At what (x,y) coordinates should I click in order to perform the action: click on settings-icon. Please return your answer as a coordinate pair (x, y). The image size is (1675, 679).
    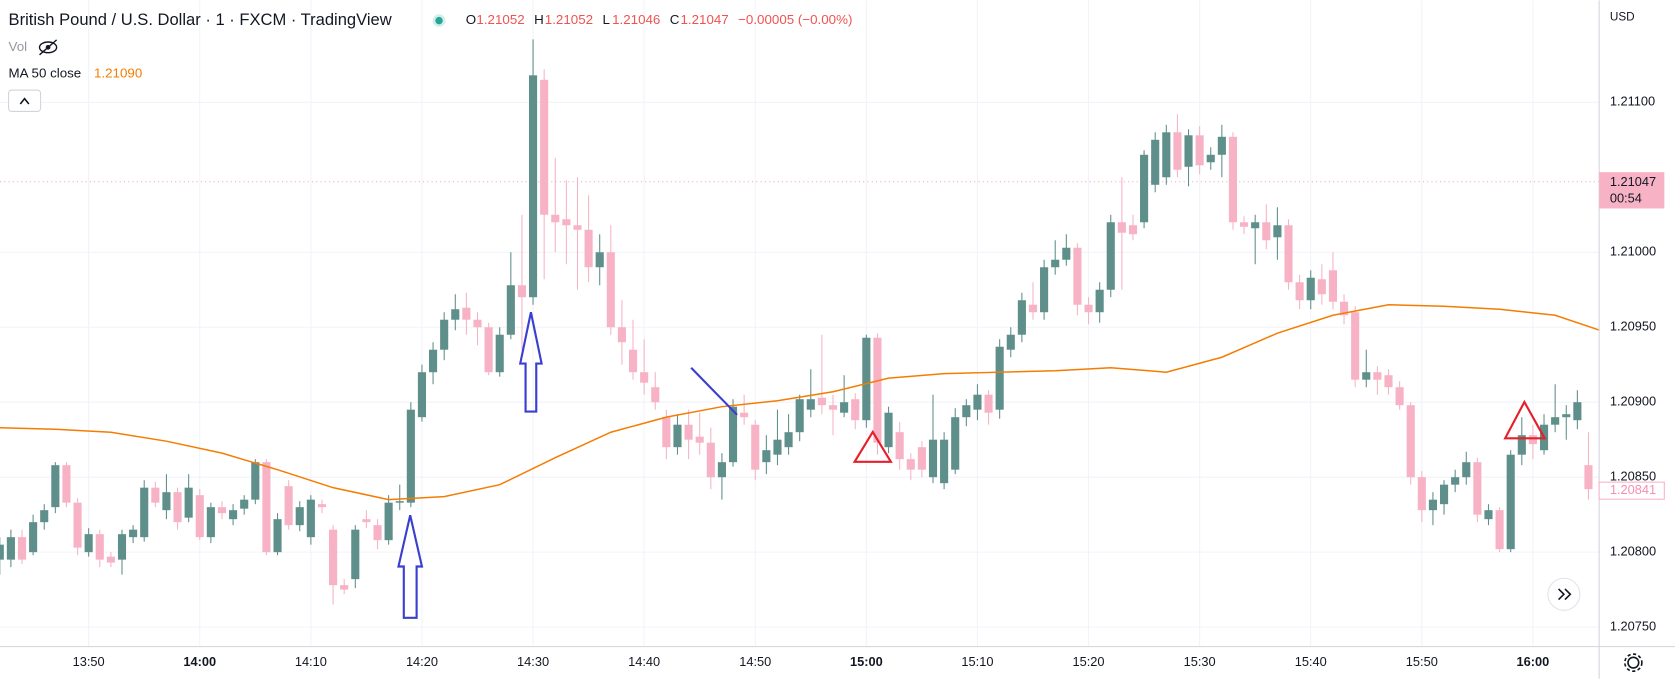
    Looking at the image, I should click on (1633, 662).